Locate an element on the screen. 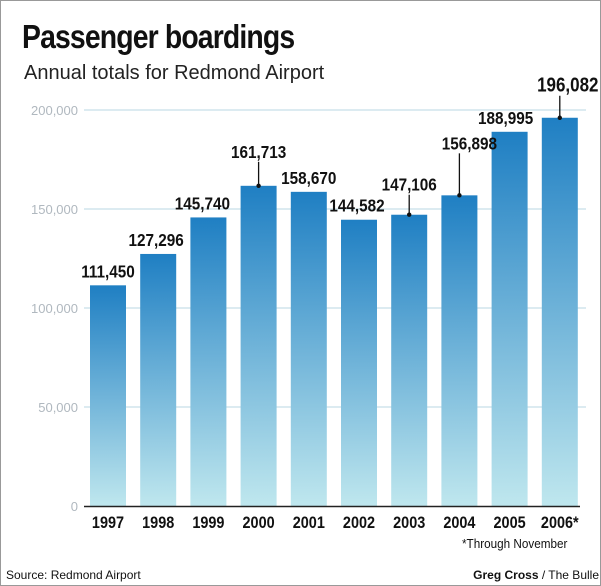 This screenshot has height=586, width=601. y-tick-label: 200,000 is located at coordinates (54, 110).